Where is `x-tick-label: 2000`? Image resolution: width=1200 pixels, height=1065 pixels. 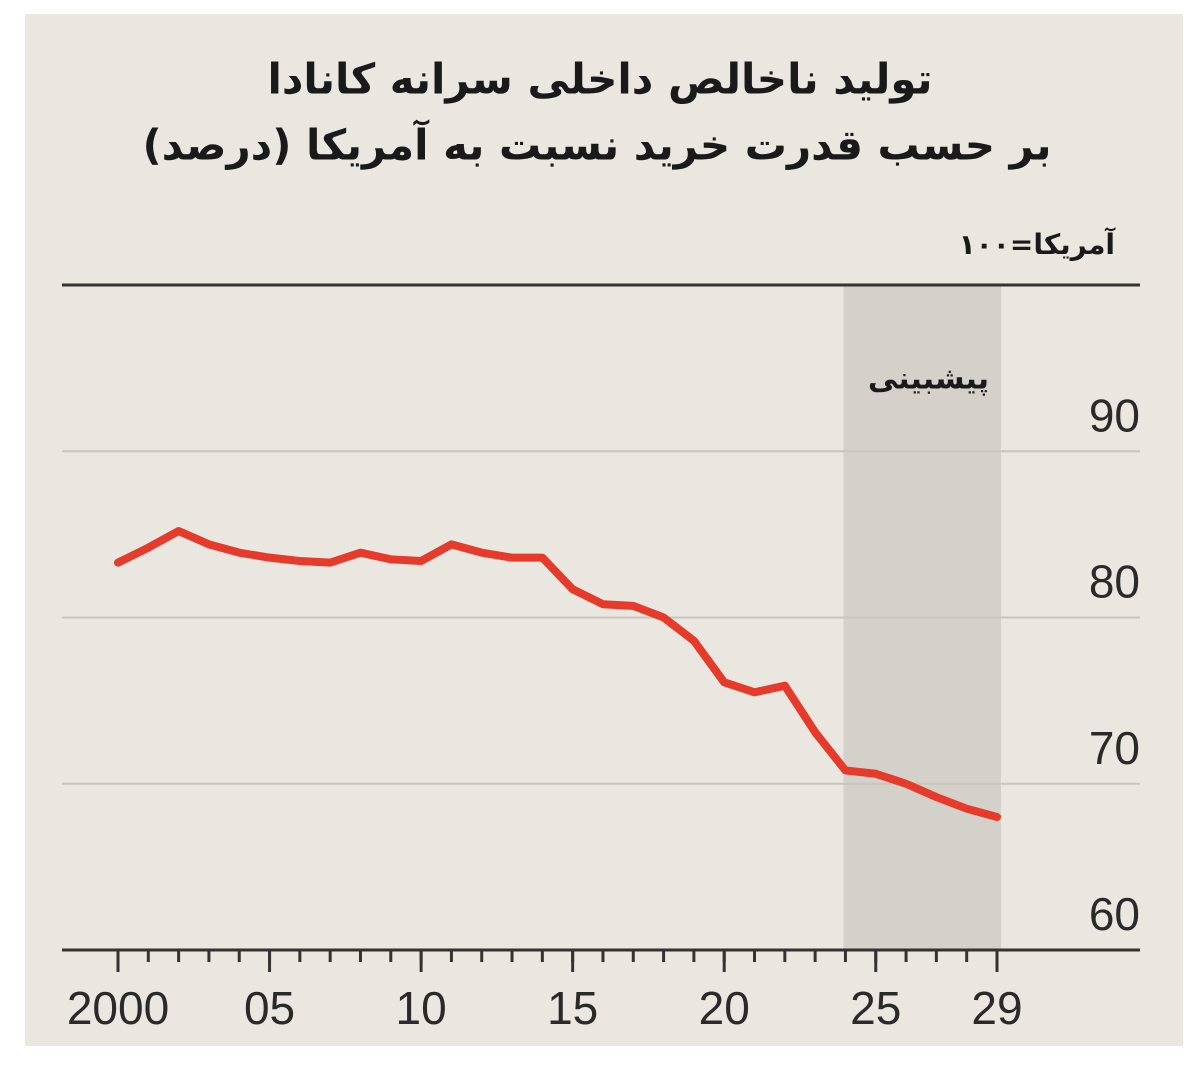
x-tick-label: 2000 is located at coordinates (118, 1008).